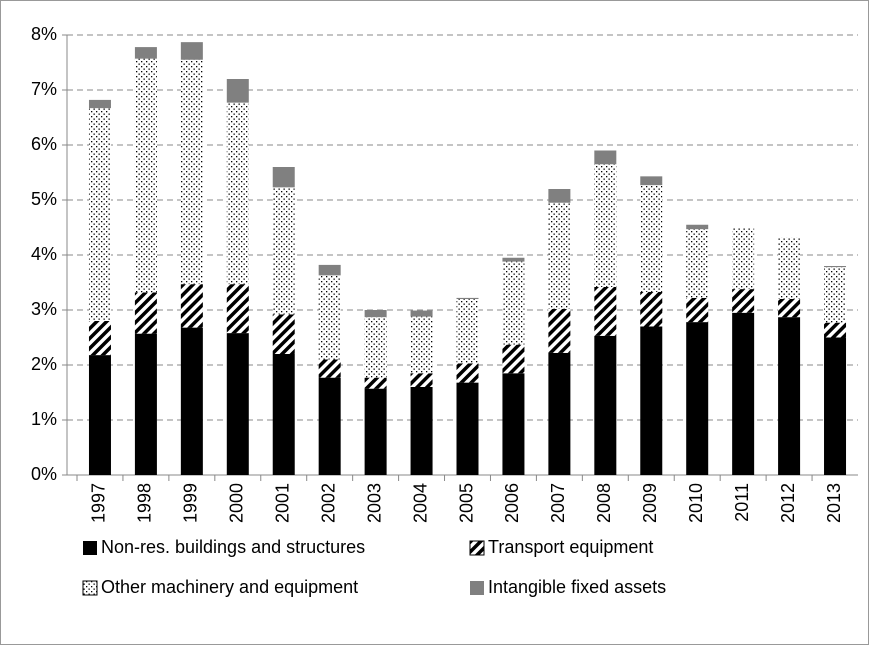 Image resolution: width=870 pixels, height=645 pixels. I want to click on y-tick-label: 2%, so click(44, 364).